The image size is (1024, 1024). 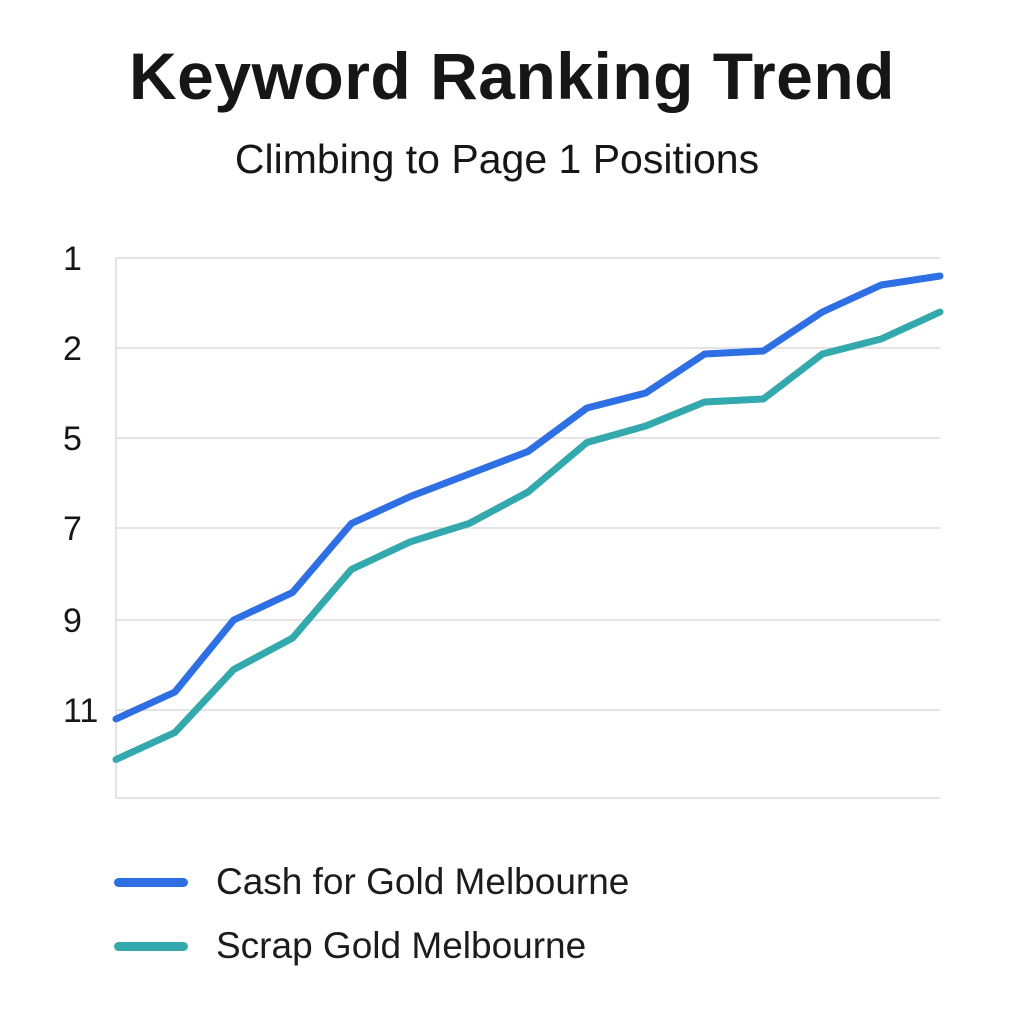 I want to click on chart-subtitle: Climbing to Page 1 Positions, so click(x=497, y=159).